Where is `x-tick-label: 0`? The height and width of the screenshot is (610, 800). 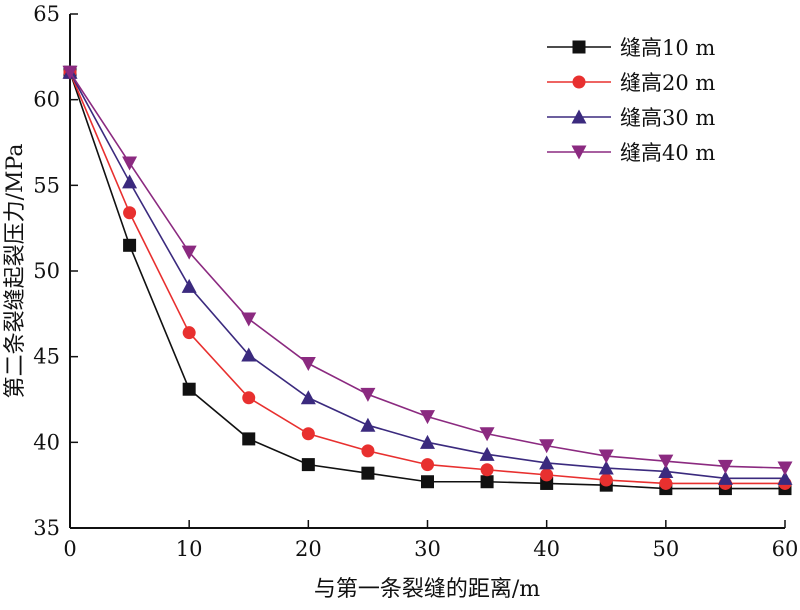
x-tick-label: 0 is located at coordinates (69, 549).